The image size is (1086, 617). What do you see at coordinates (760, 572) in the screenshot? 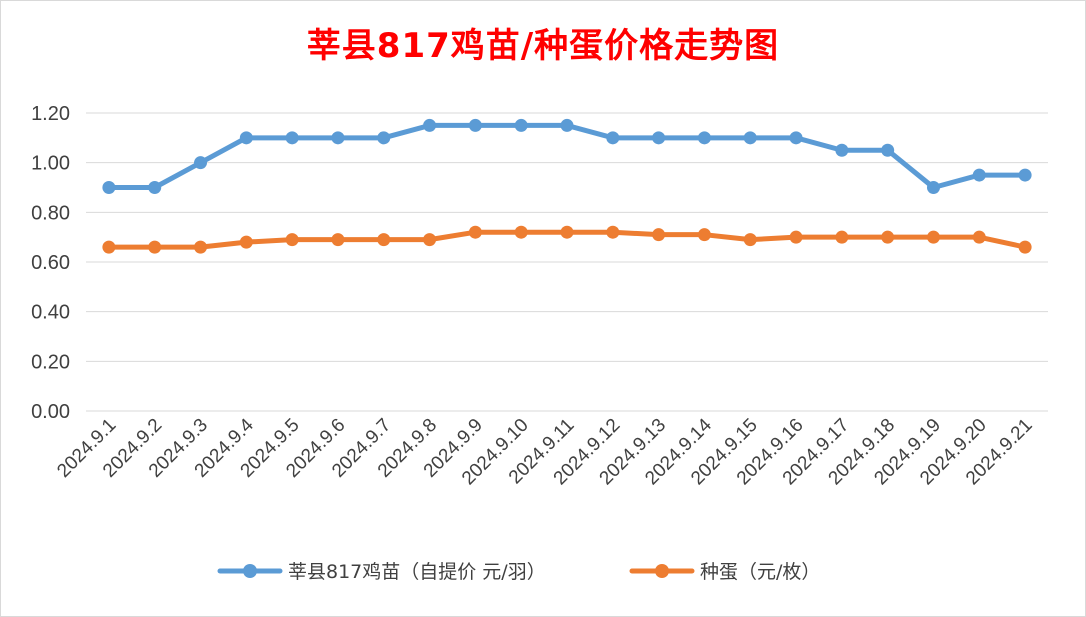
I see `legend-label: 种蛋（元/枚）` at bounding box center [760, 572].